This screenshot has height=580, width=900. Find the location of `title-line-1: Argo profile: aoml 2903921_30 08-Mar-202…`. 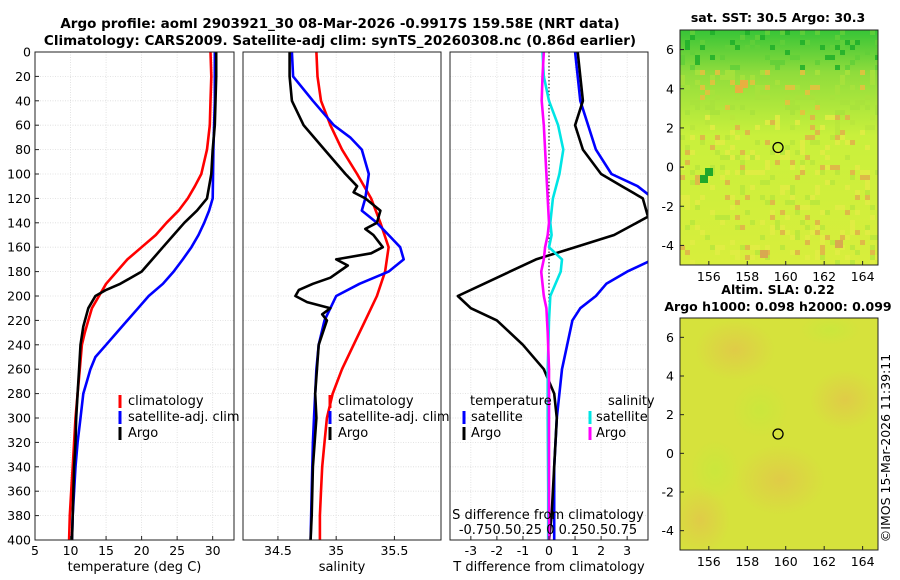

title-line-1: Argo profile: aoml 2903921_30 08-Mar-202… is located at coordinates (339, 24).